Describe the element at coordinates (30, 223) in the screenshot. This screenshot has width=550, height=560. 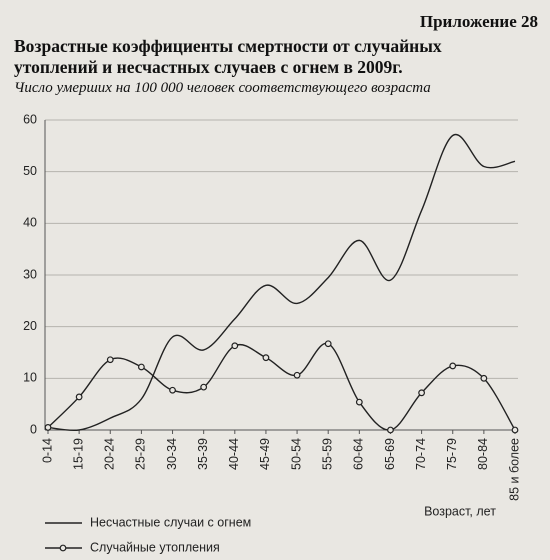
I see `y-tick-label: 40` at that location.